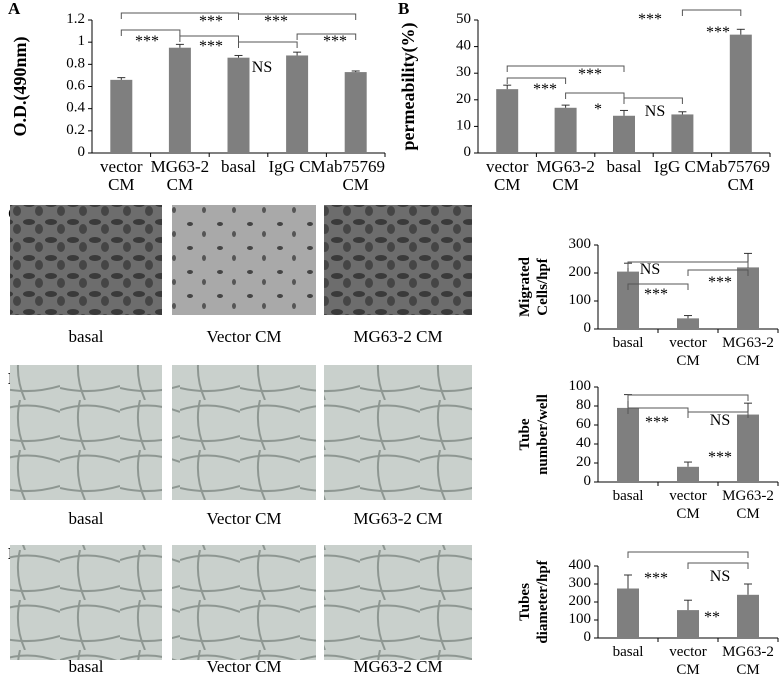 The image size is (784, 686). What do you see at coordinates (580, 244) in the screenshot?
I see `y-tick-label: 300` at bounding box center [580, 244].